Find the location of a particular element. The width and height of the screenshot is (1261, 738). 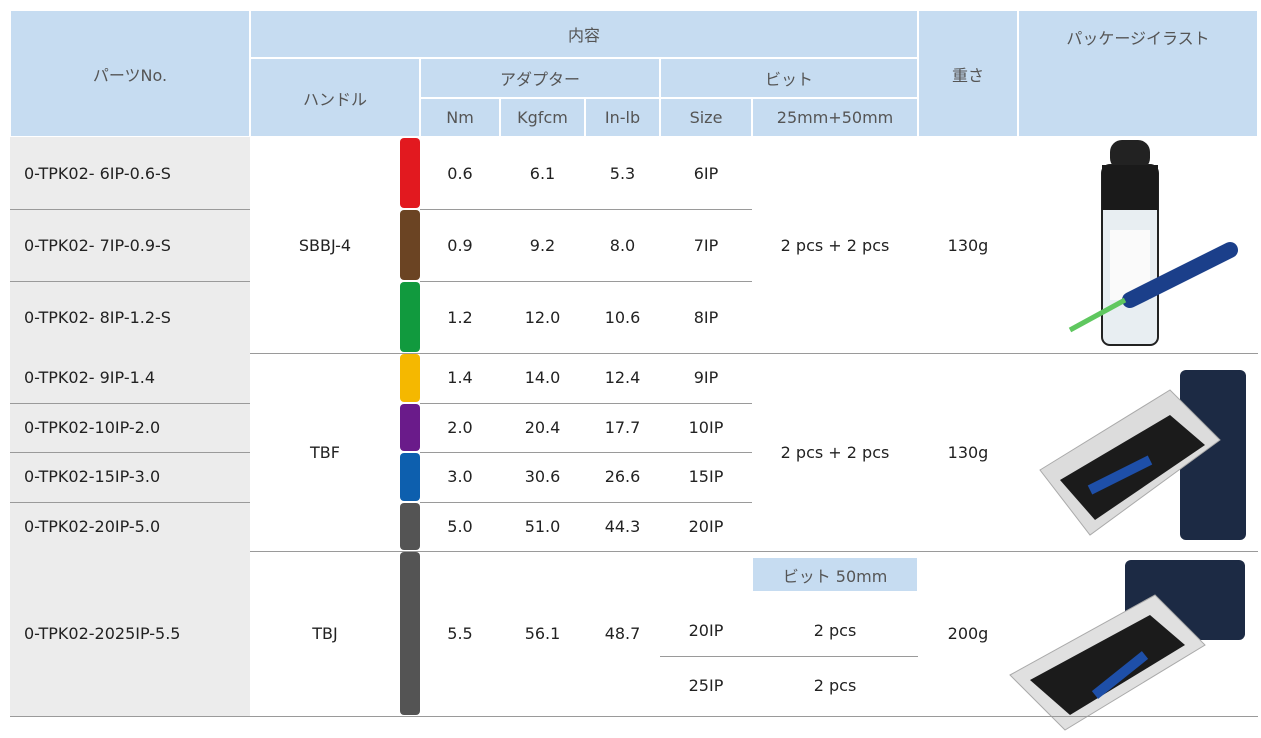

part-number: 0-TPK02-15IP-3.0 is located at coordinates (92, 477).